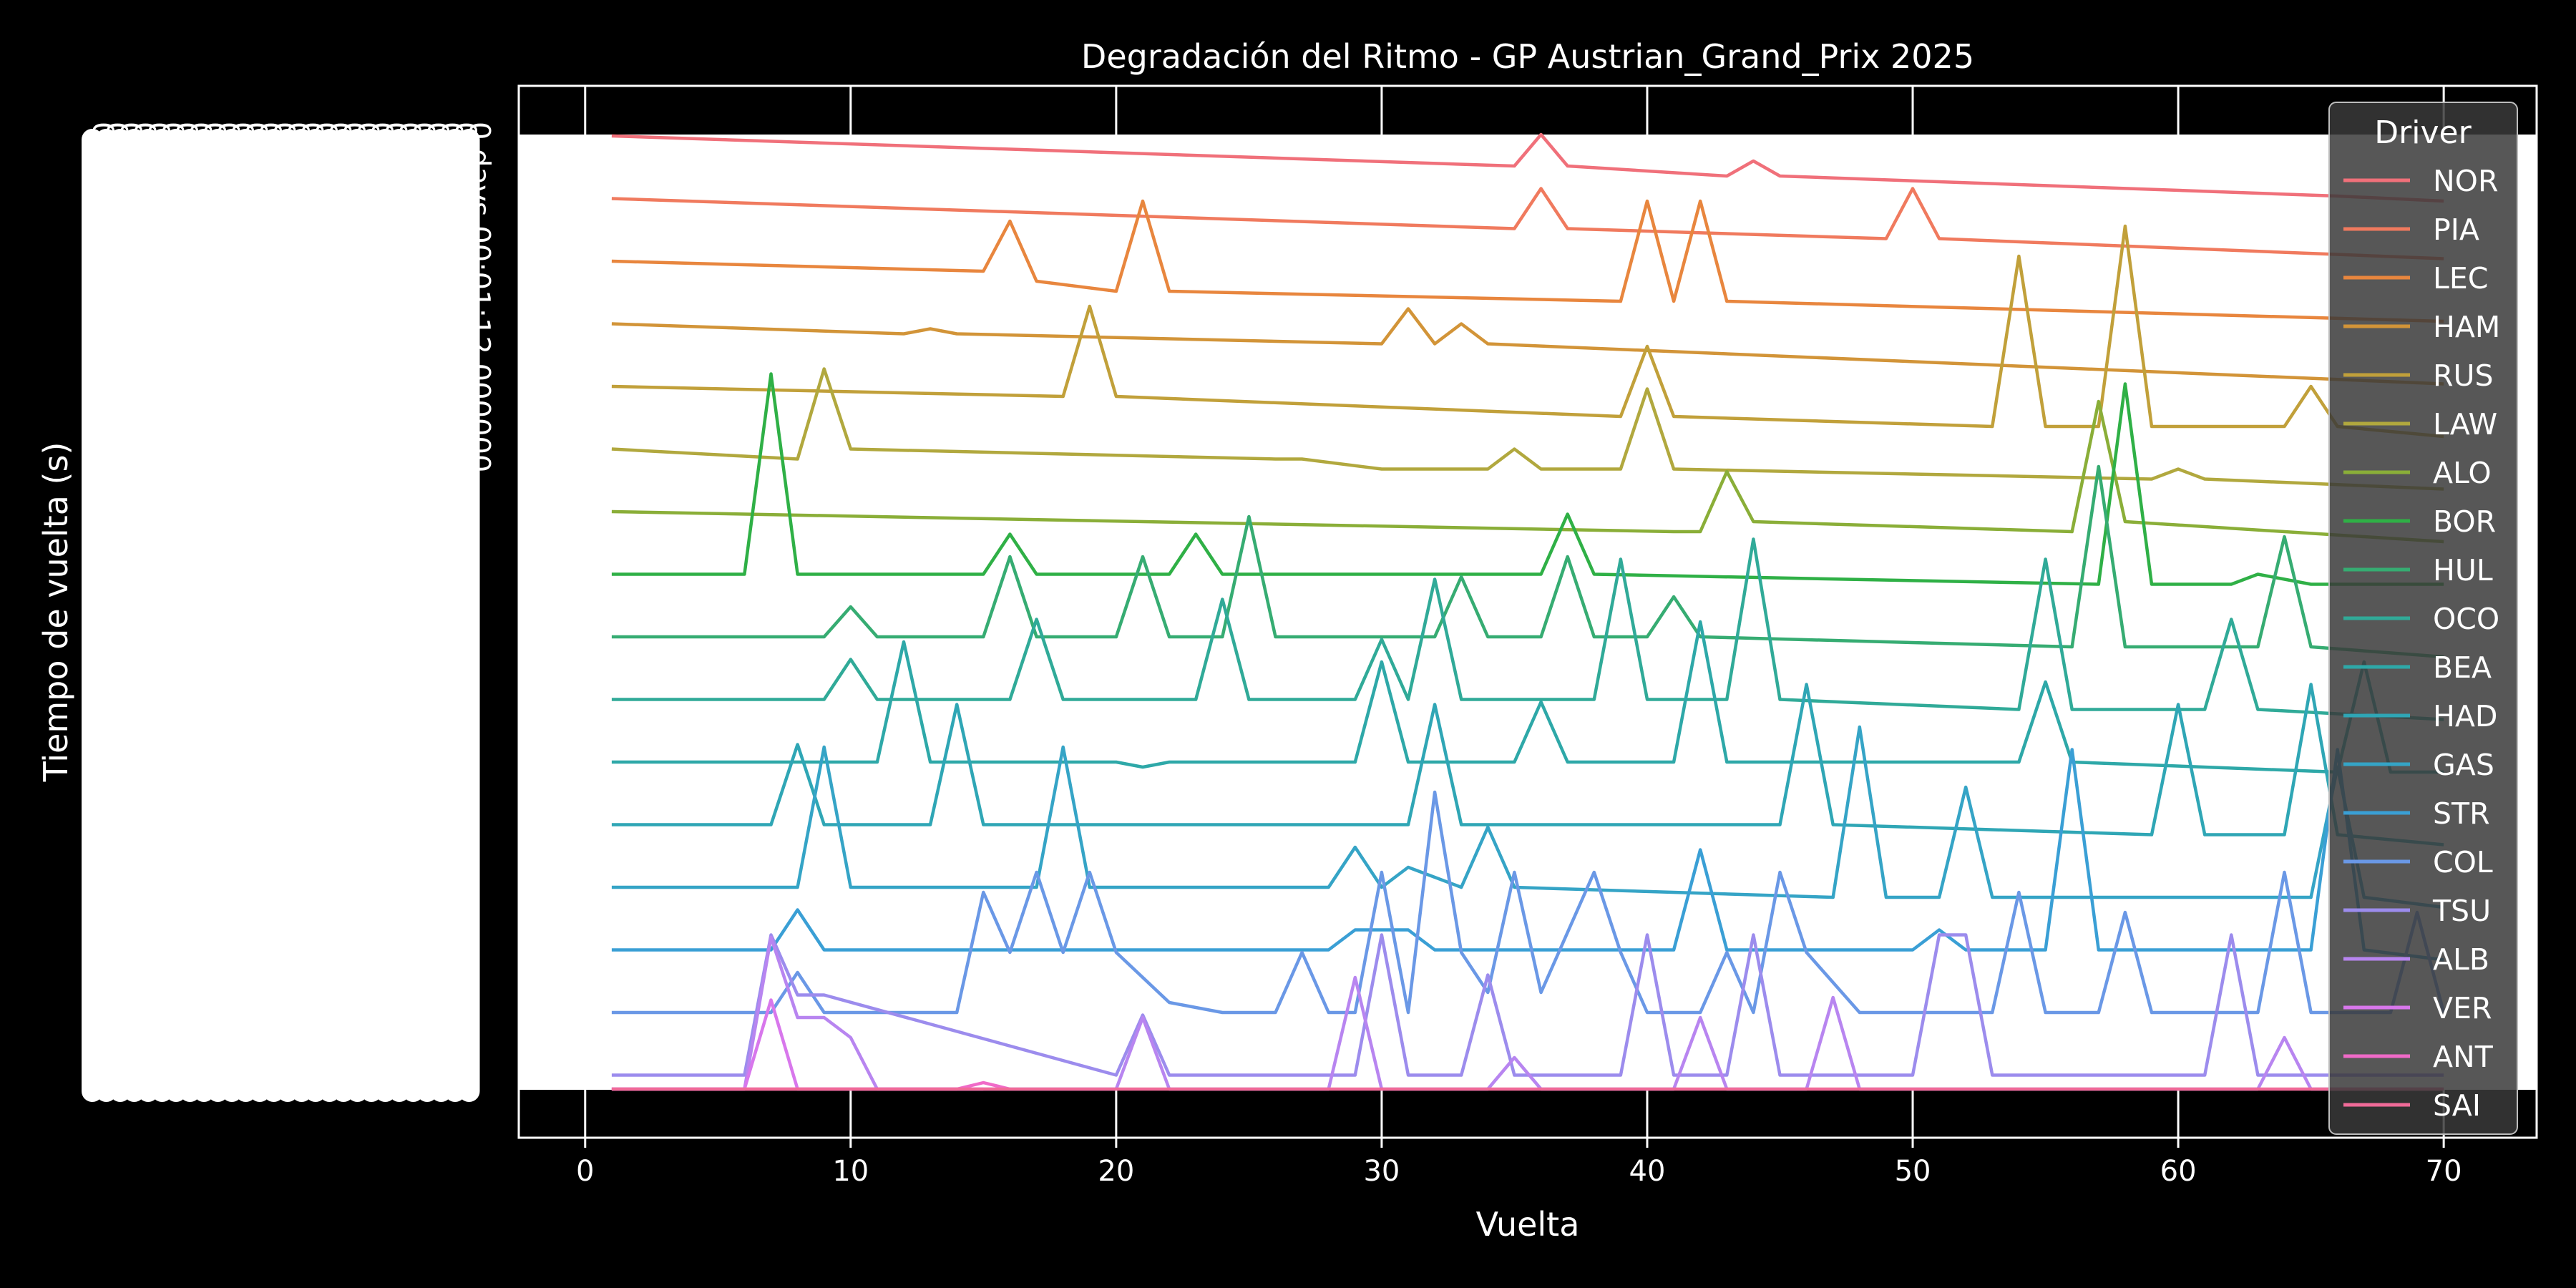  Describe the element at coordinates (2456, 230) in the screenshot. I see `legend-entry: PIA` at that location.